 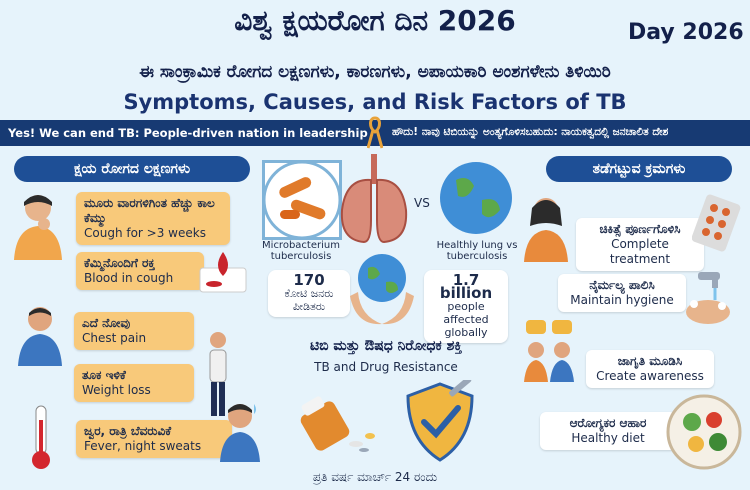 I want to click on chest-pain-person-icon, so click(x=40, y=335).